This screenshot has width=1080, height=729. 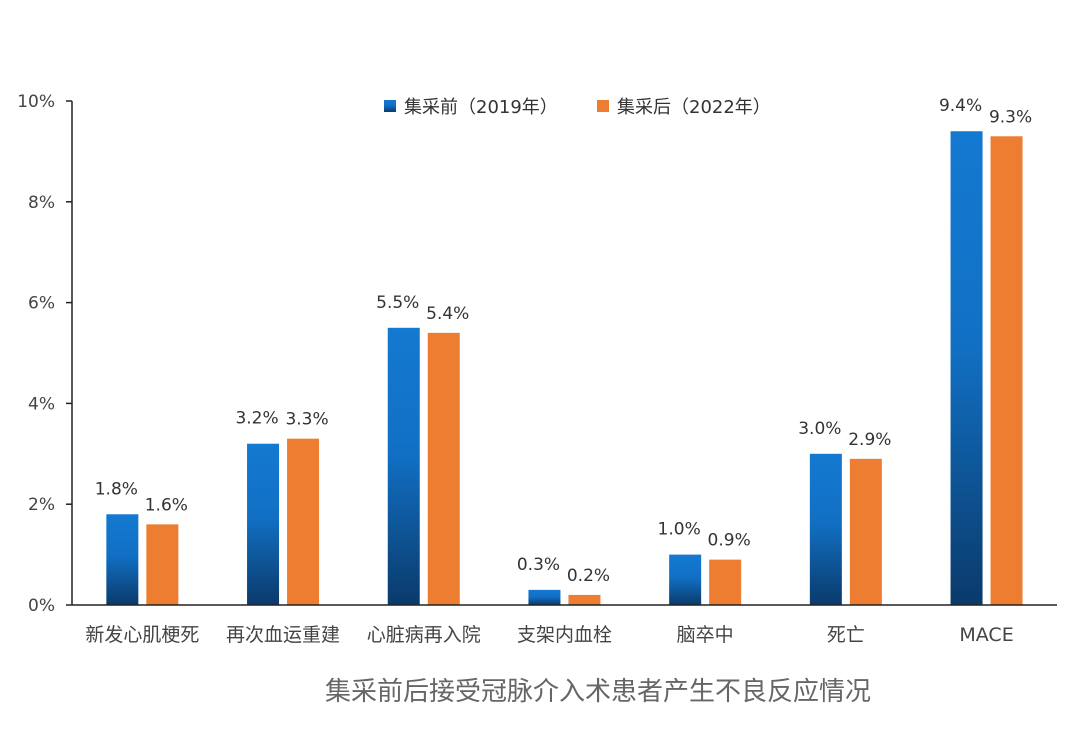 What do you see at coordinates (1010, 117) in the screenshot?
I see `data-label-after-6: 9.3%` at bounding box center [1010, 117].